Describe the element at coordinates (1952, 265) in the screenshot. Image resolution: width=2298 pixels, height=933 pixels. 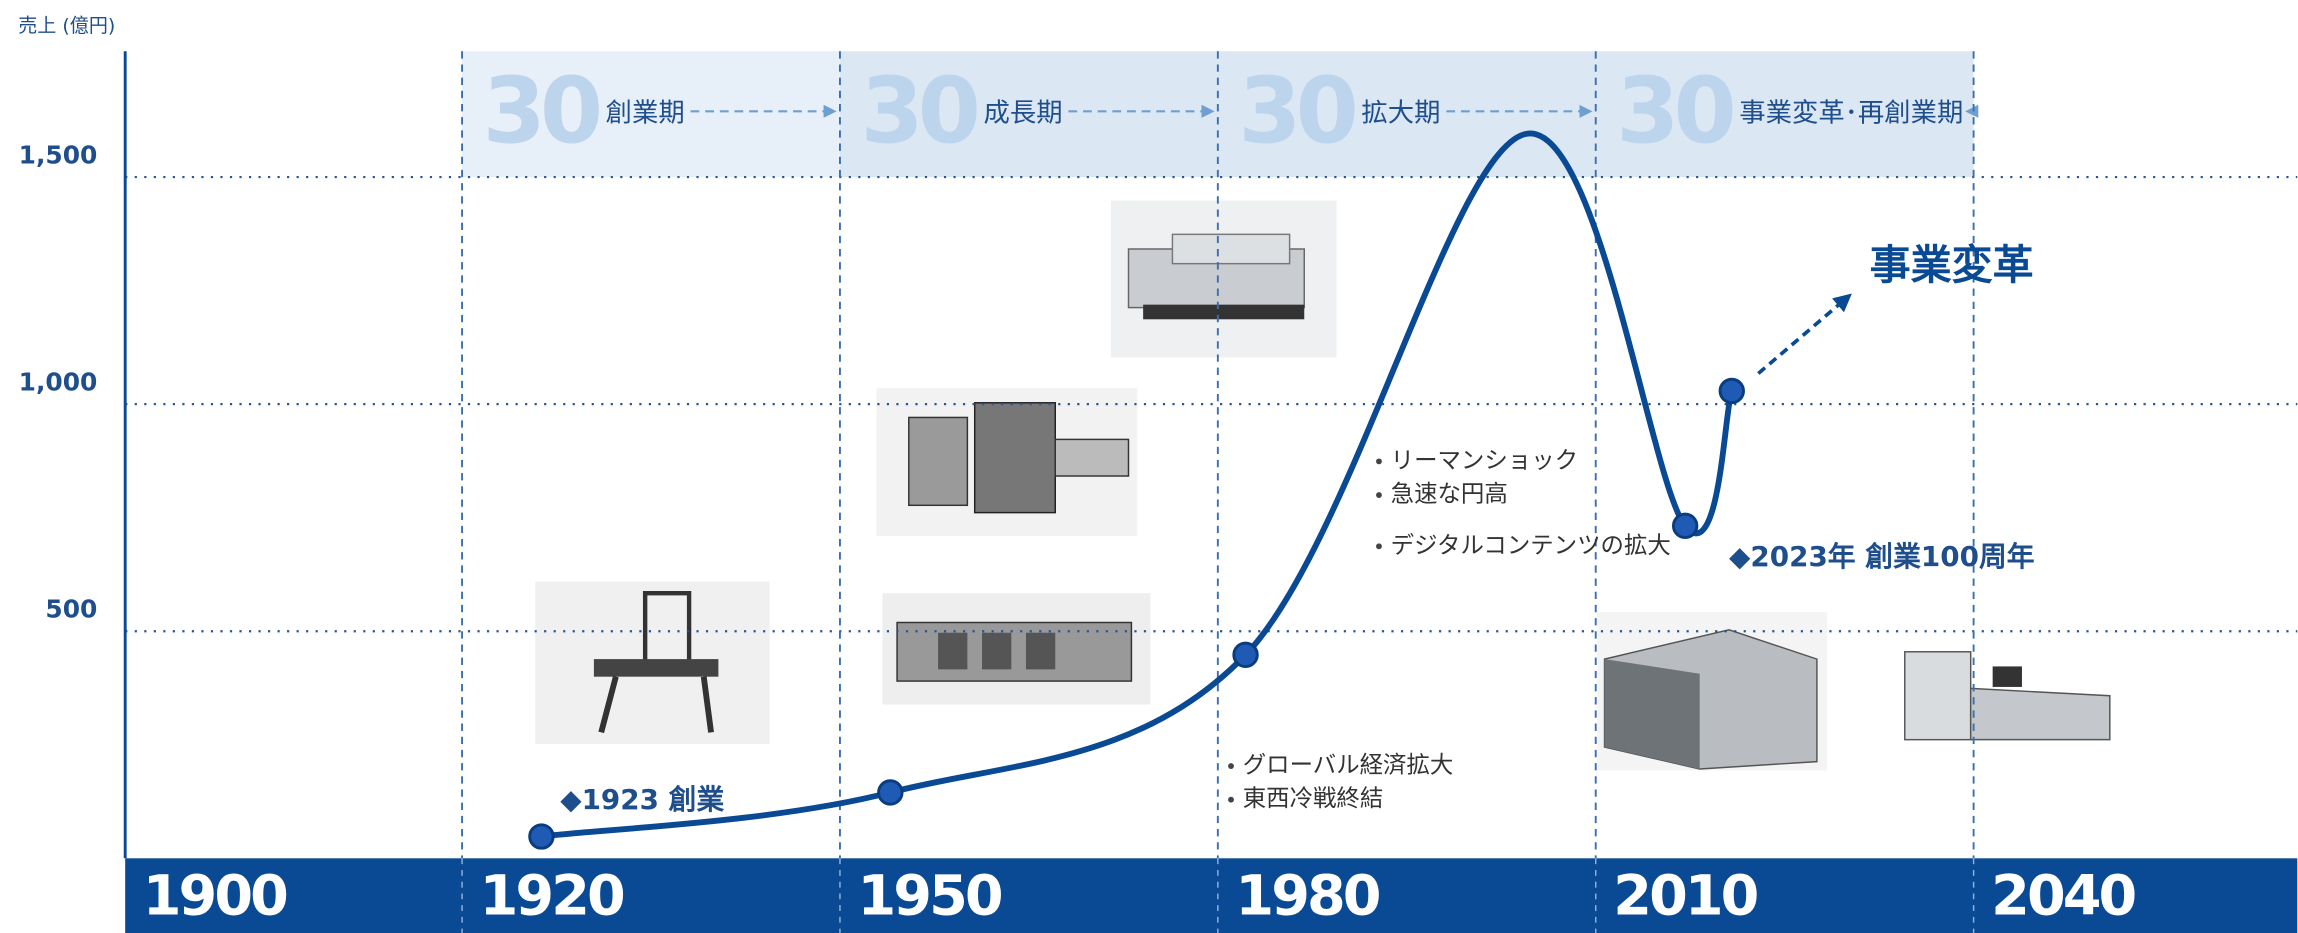
I see `annotation: 事業変革` at that location.